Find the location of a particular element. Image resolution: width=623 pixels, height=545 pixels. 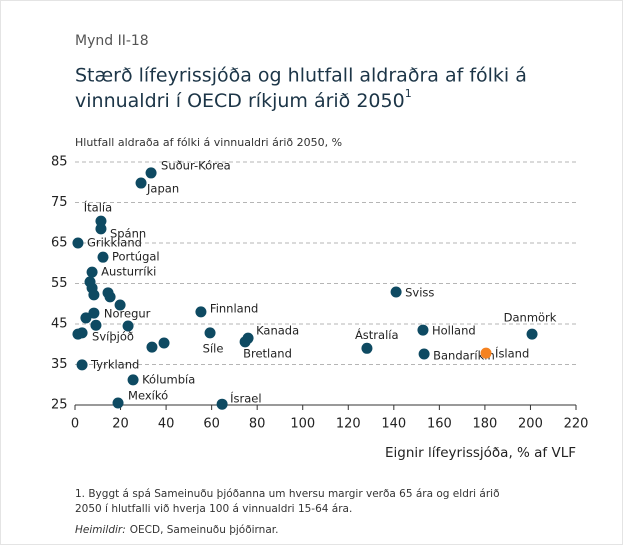

point-label: Mexíkó is located at coordinates (148, 395).